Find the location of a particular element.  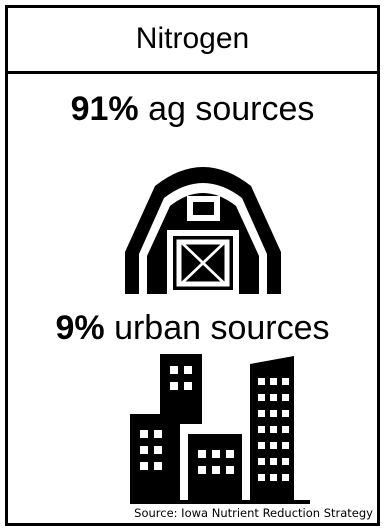

ag-label: ag sources is located at coordinates (231, 109).